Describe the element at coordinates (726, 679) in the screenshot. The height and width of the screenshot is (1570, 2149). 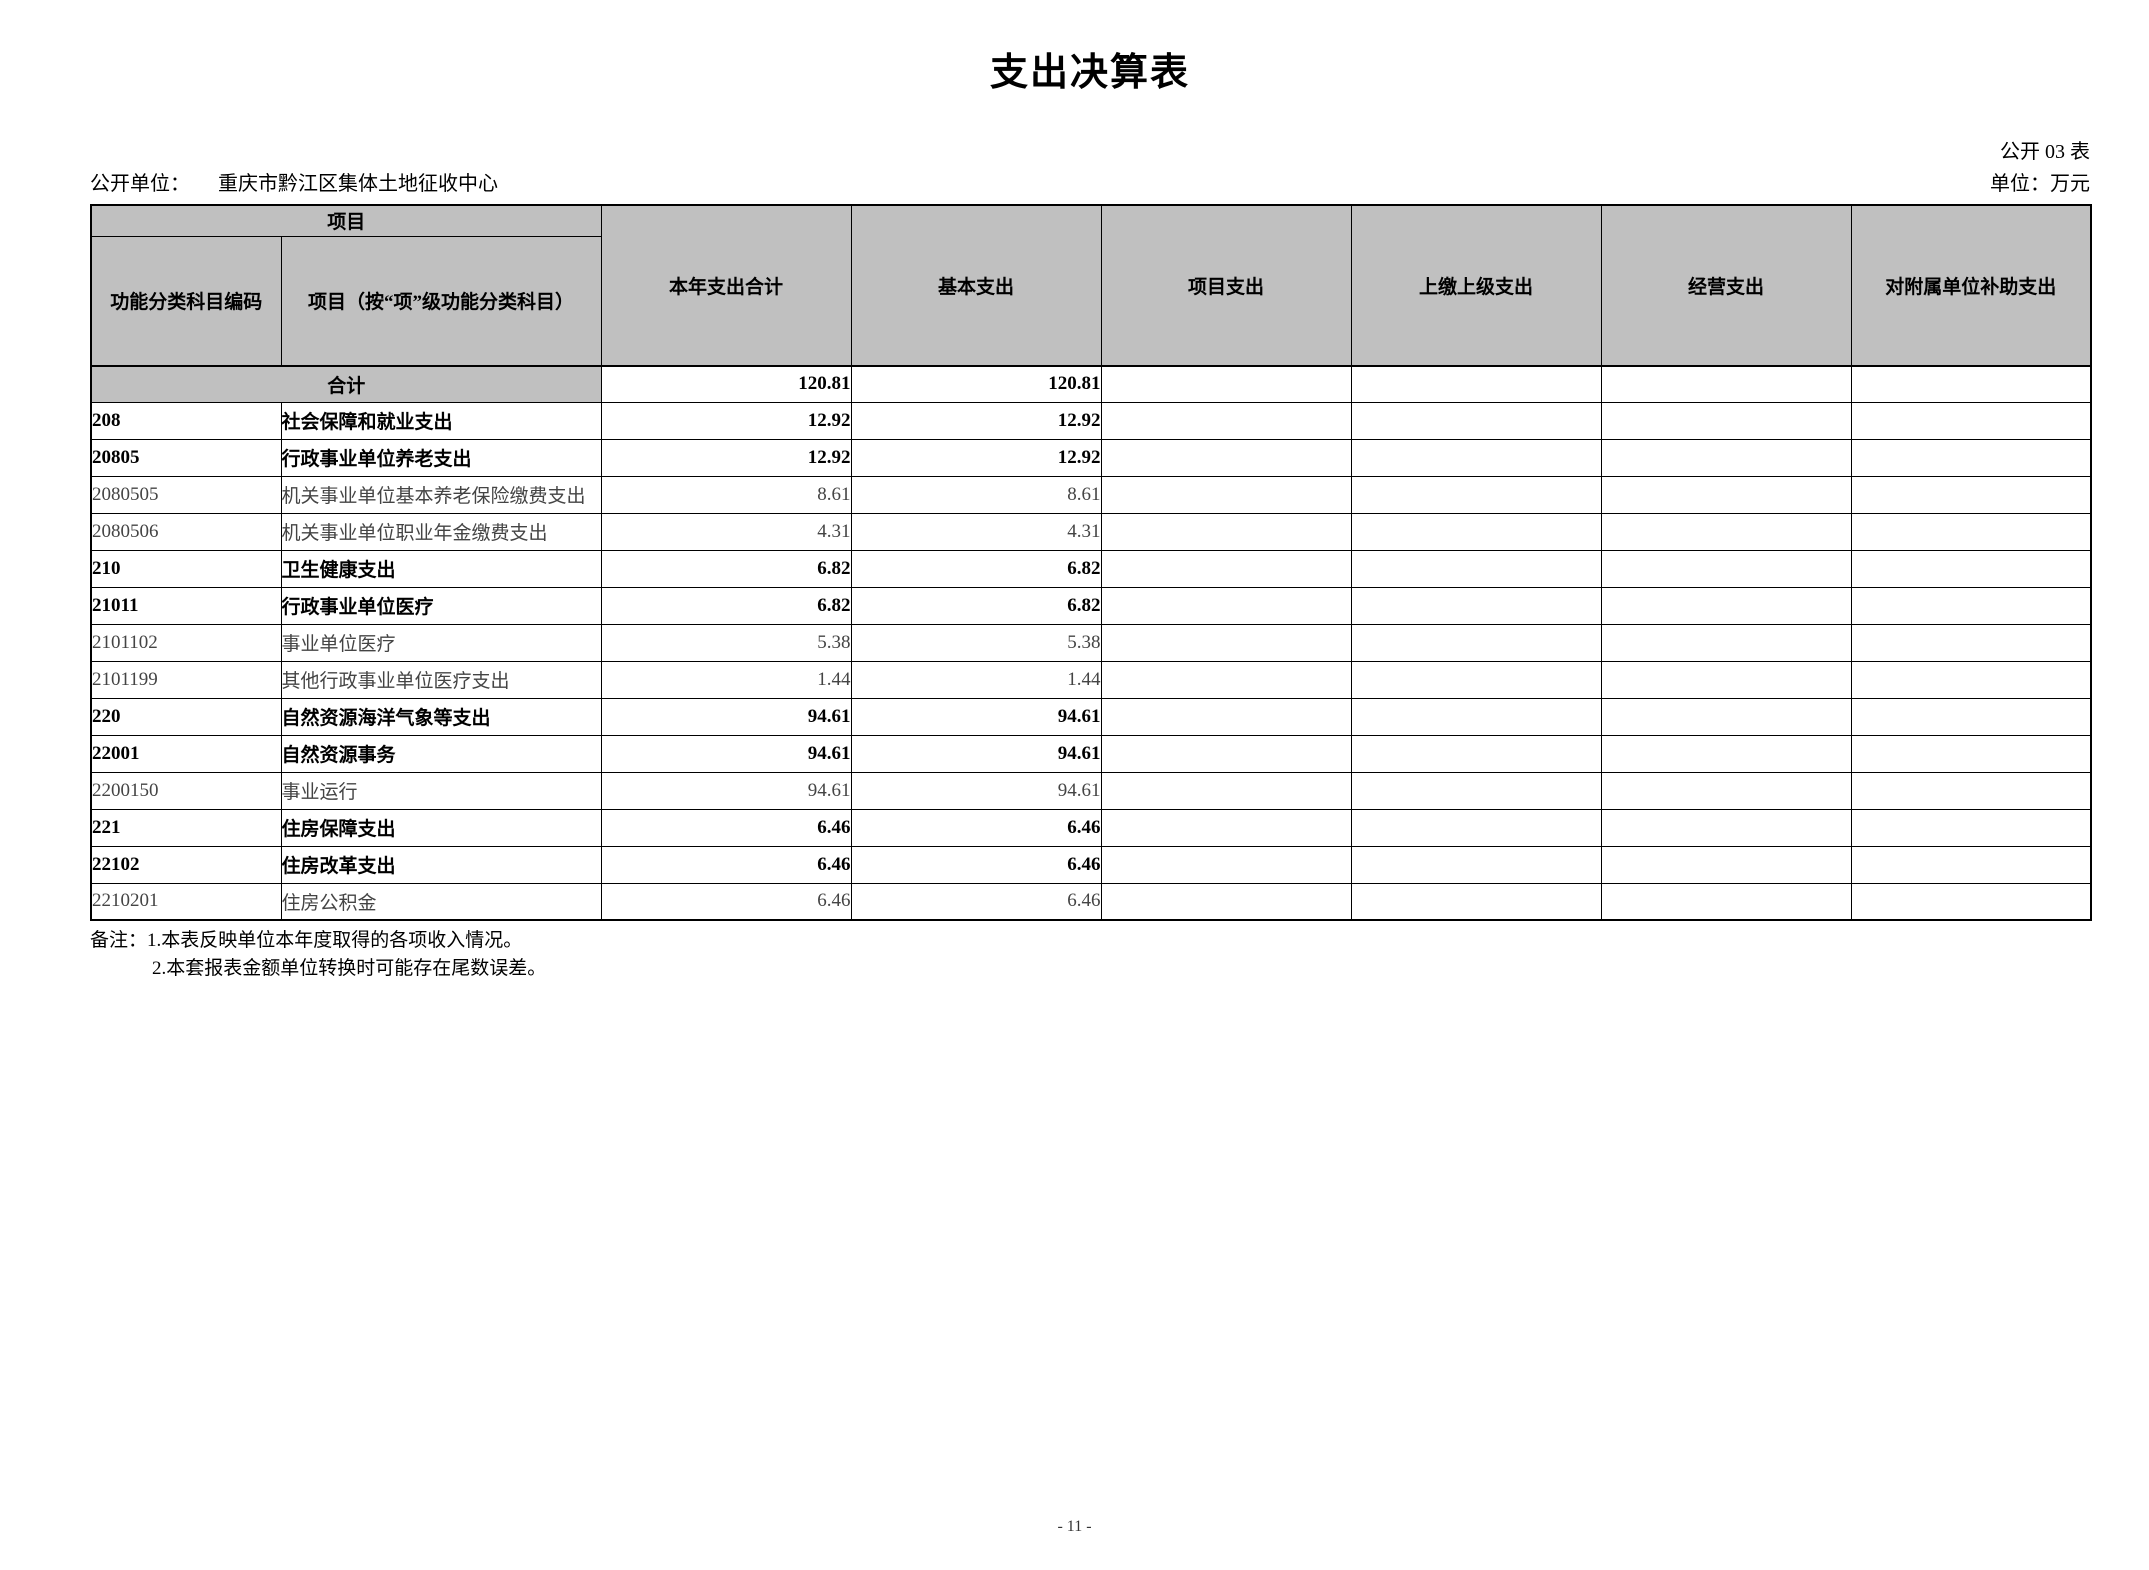
I see `total-expenditure-cell: 1.44` at that location.